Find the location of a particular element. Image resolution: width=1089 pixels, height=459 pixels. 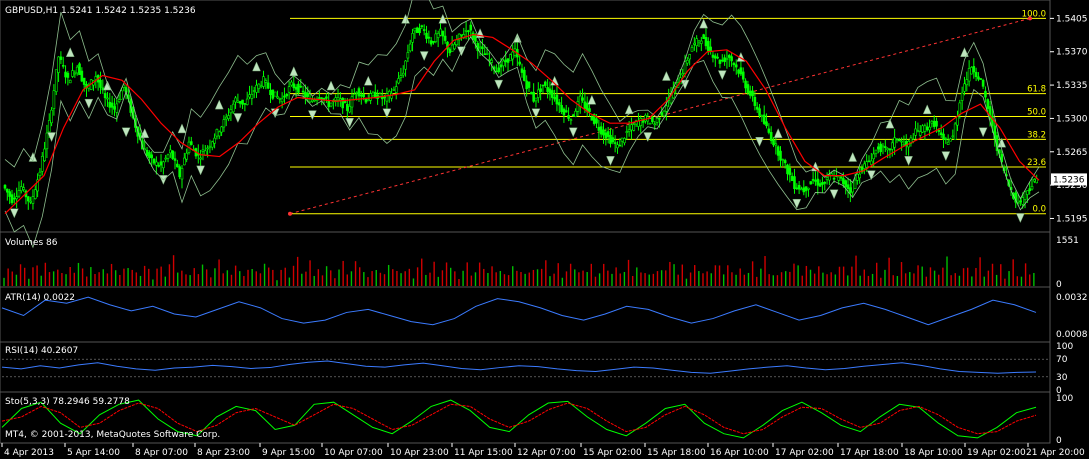

time-tick-label: 15 Apr 02:00 is located at coordinates (612, 453).